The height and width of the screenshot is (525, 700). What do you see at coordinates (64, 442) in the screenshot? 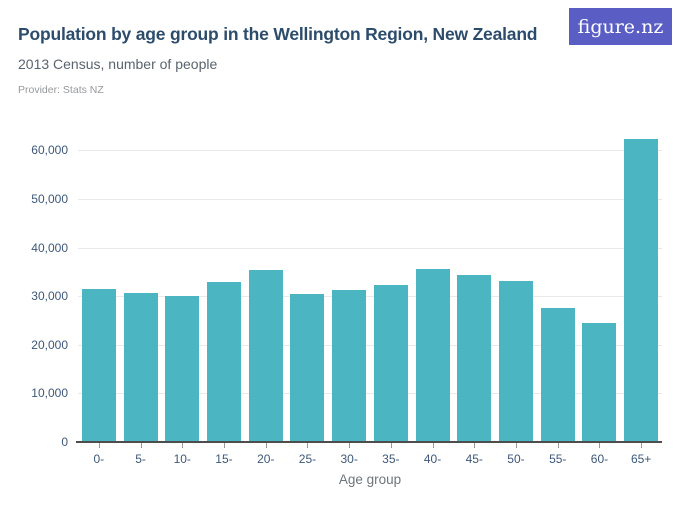
I see `y-tick-label: 0` at bounding box center [64, 442].